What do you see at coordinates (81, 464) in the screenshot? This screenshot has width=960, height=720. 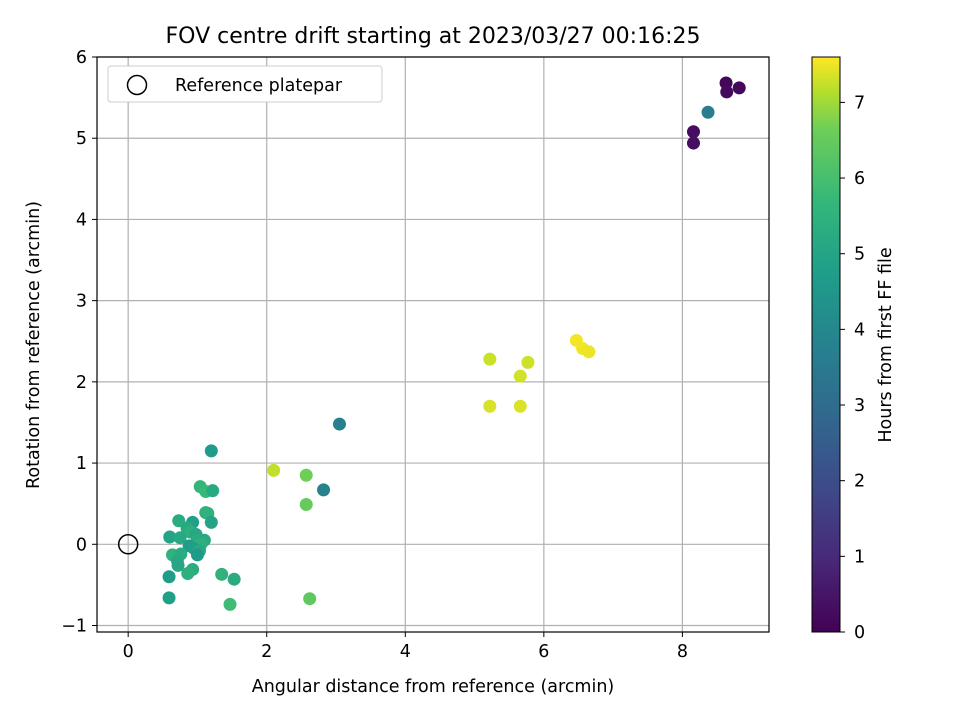 I see `y-tick-label: 1` at bounding box center [81, 464].